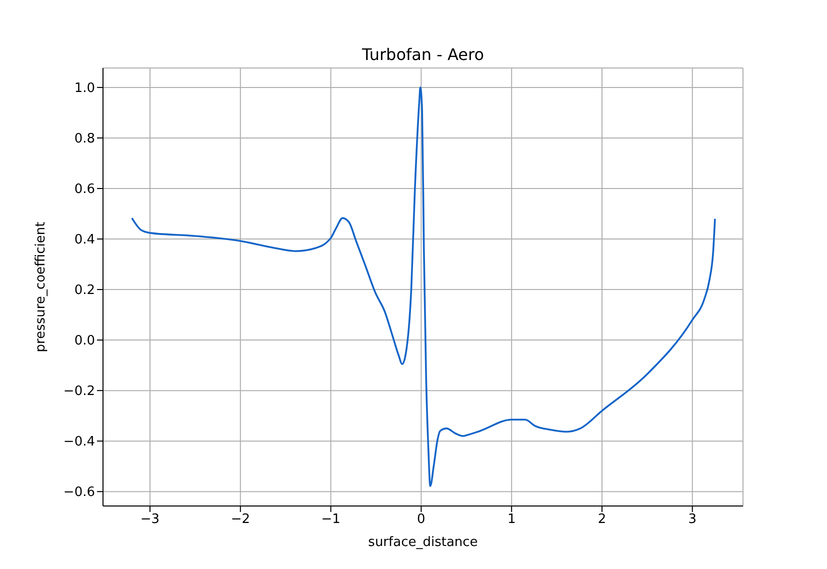  I want to click on x-tick-label: 2, so click(602, 520).